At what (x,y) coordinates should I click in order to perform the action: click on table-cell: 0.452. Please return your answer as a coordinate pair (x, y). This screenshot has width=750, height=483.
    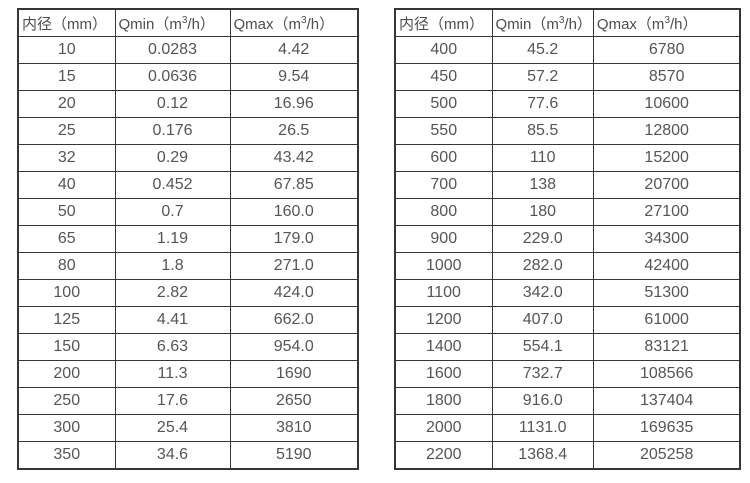
    Looking at the image, I should click on (172, 185).